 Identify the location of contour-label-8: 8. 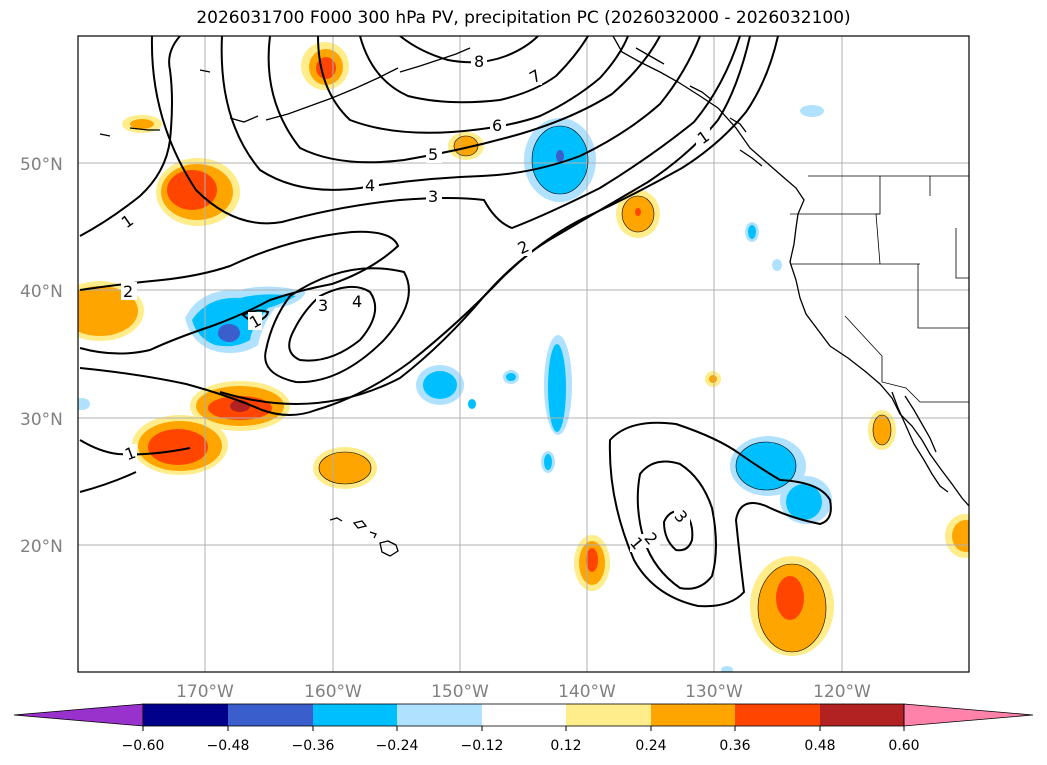
(479, 61).